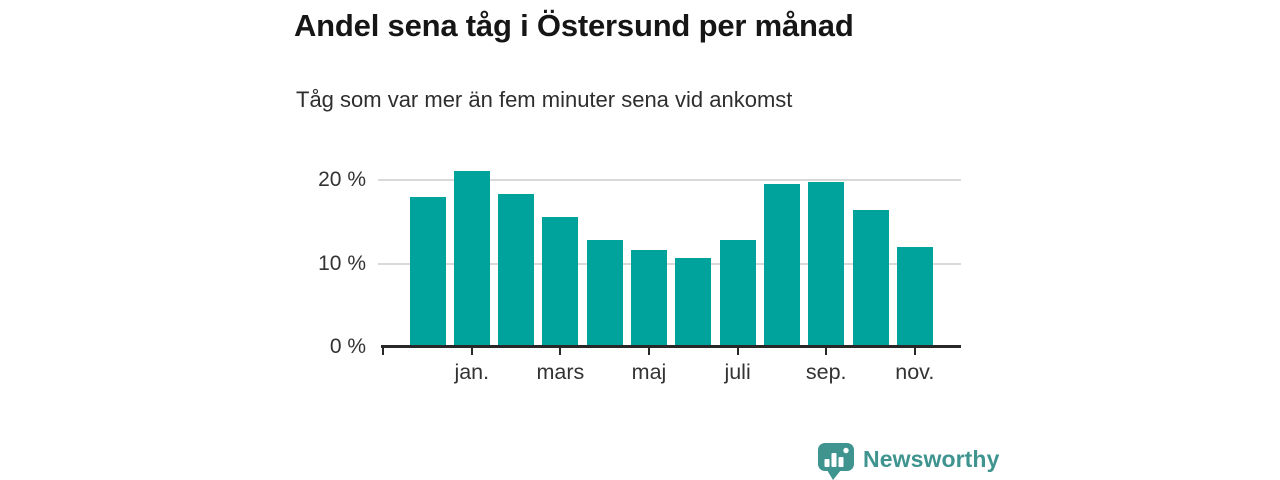 This screenshot has width=1280, height=480. I want to click on x-axis-label-mars: mars, so click(560, 372).